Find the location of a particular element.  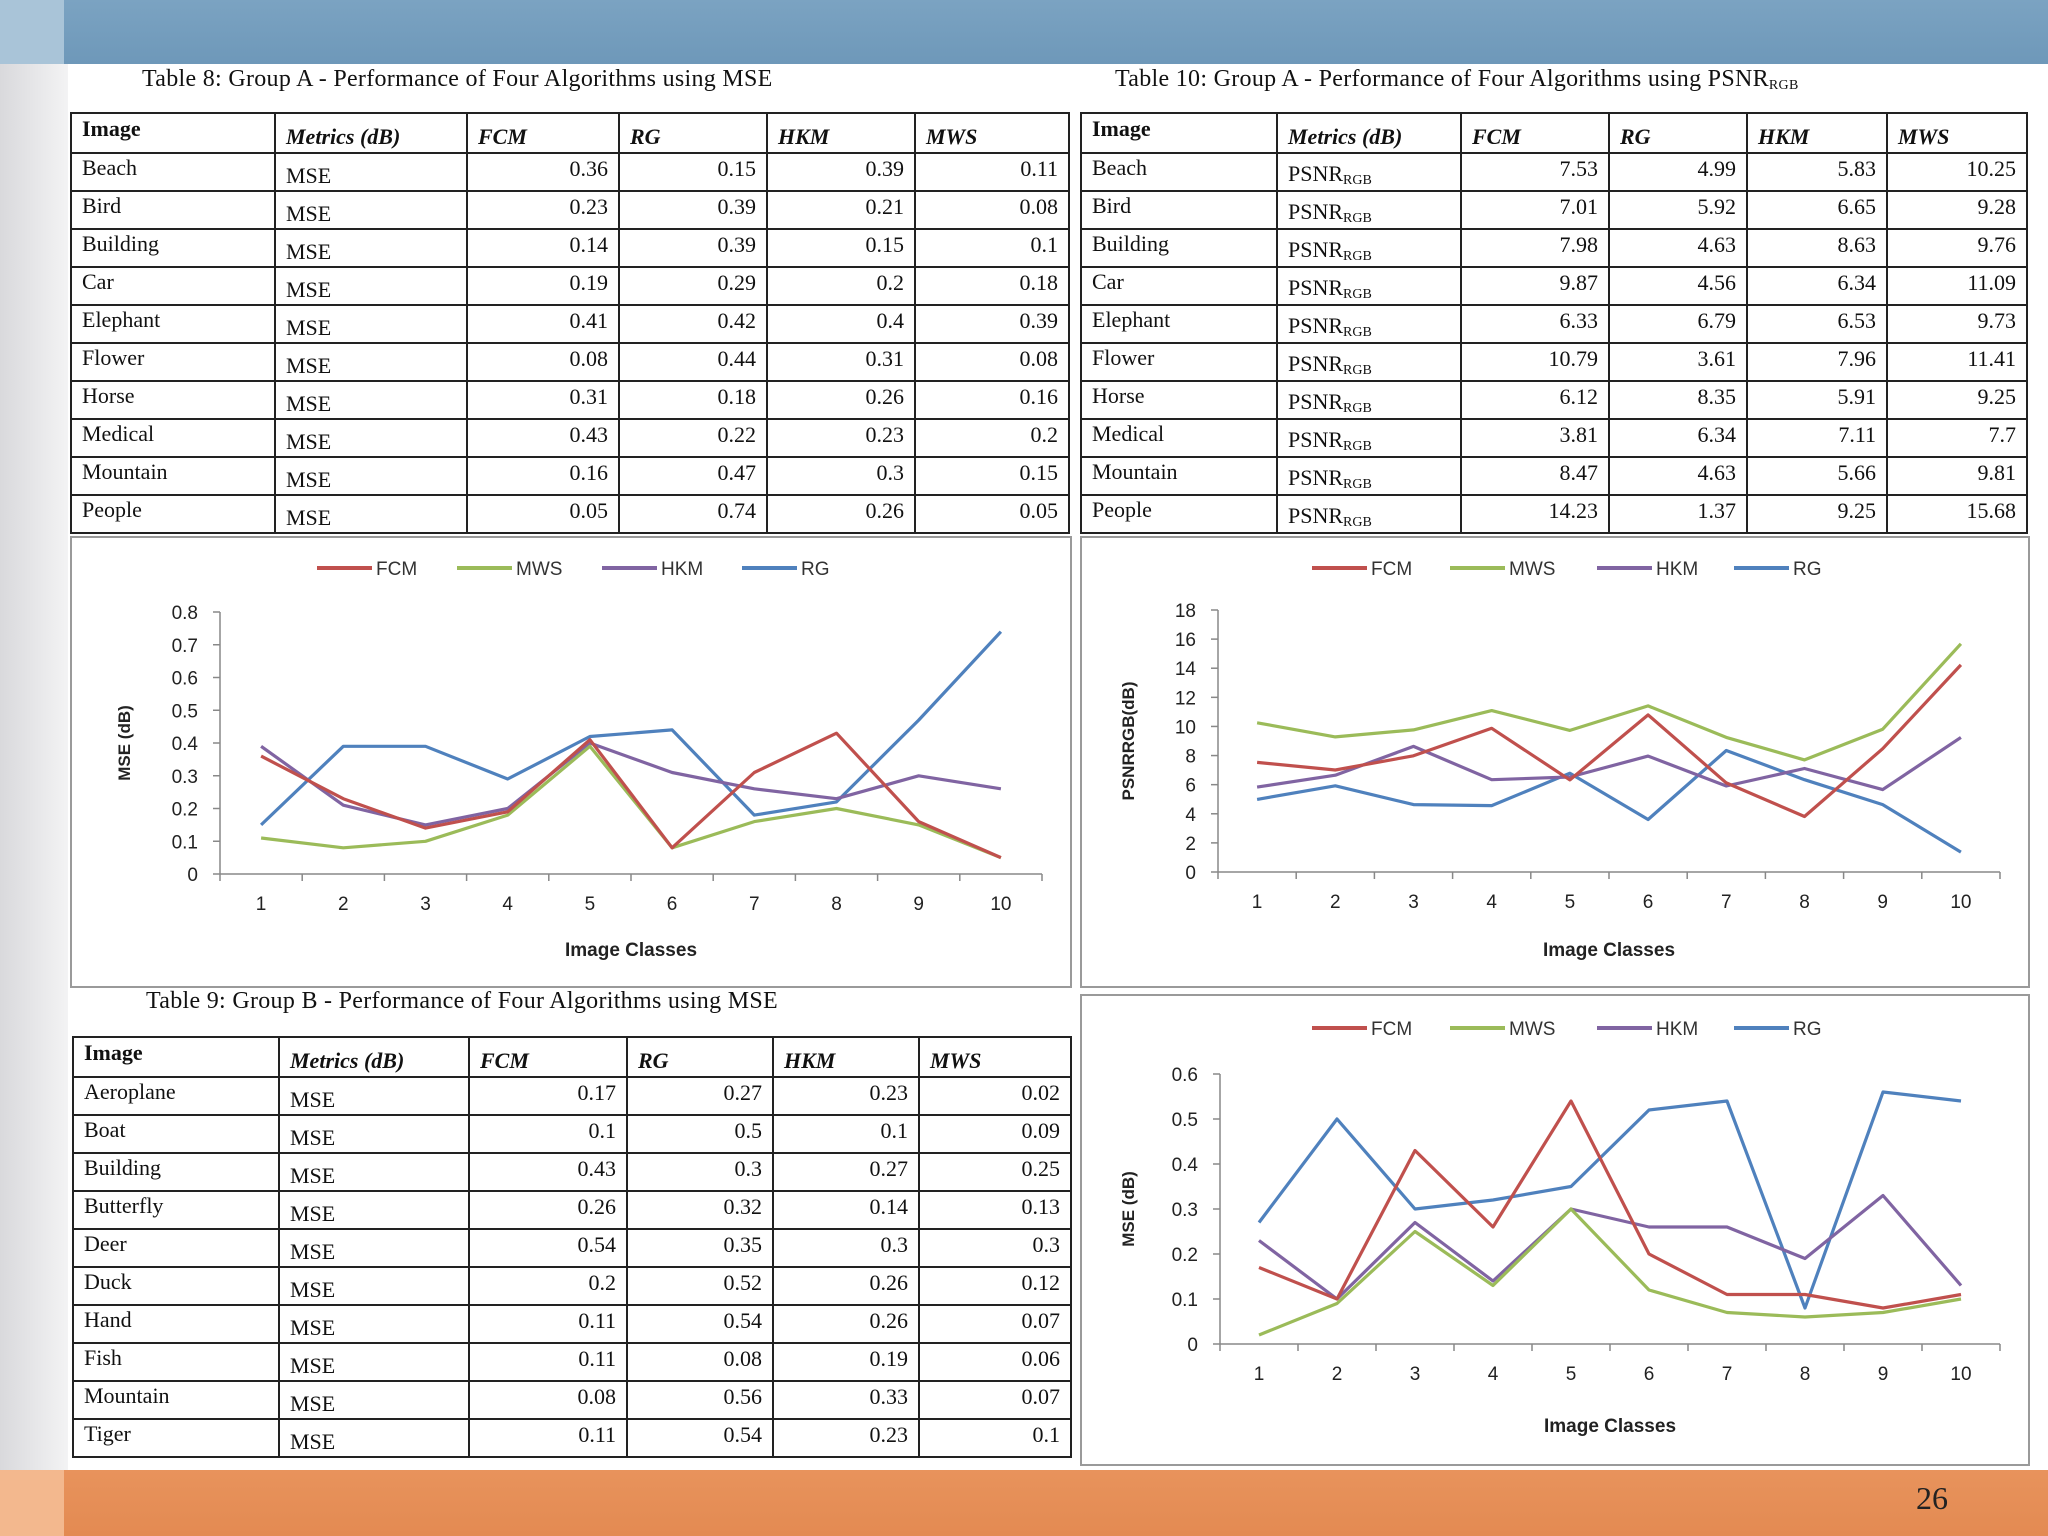

value-cell: 8.63 is located at coordinates (1817, 248).